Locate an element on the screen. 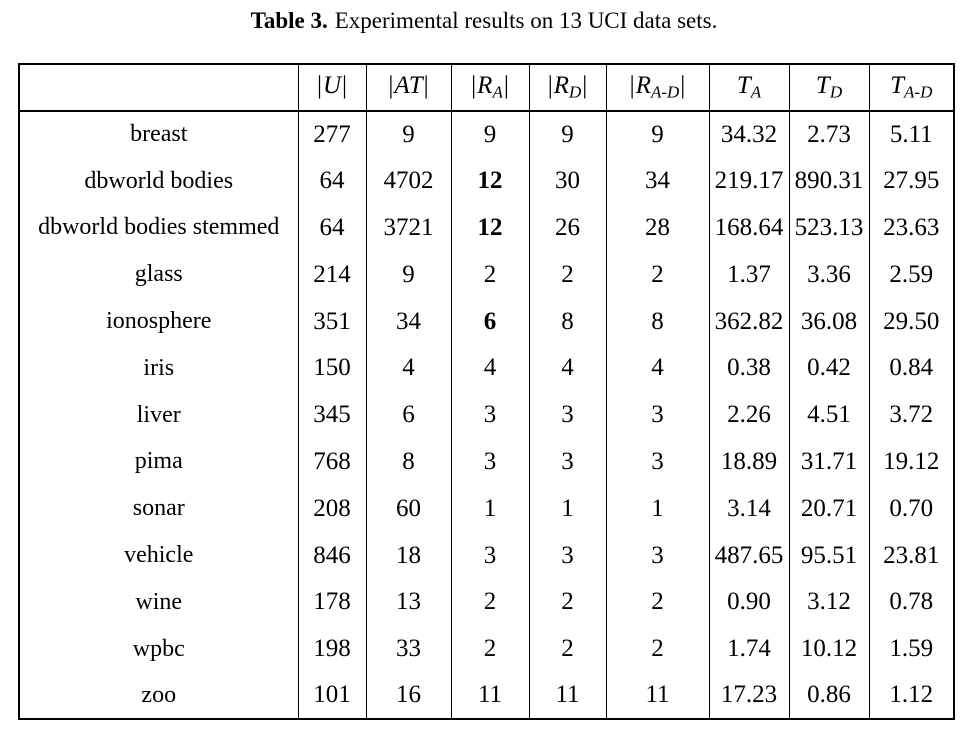 This screenshot has width=968, height=734. cell-TAD: 0.84 is located at coordinates (911, 368).